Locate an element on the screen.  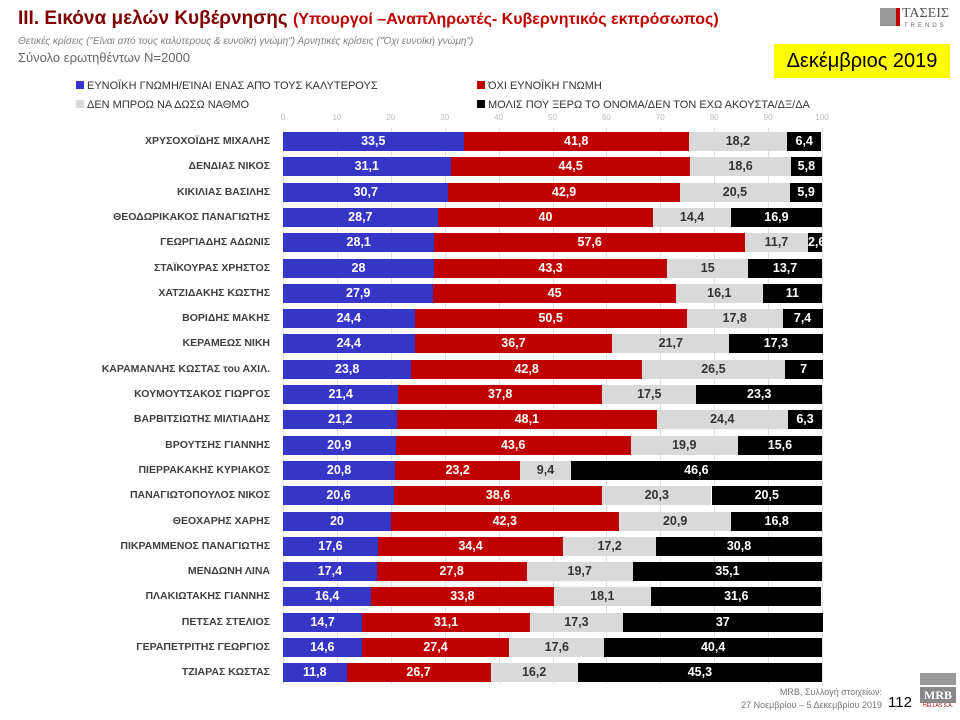
bar-segment: 16,1 is located at coordinates (719, 293).